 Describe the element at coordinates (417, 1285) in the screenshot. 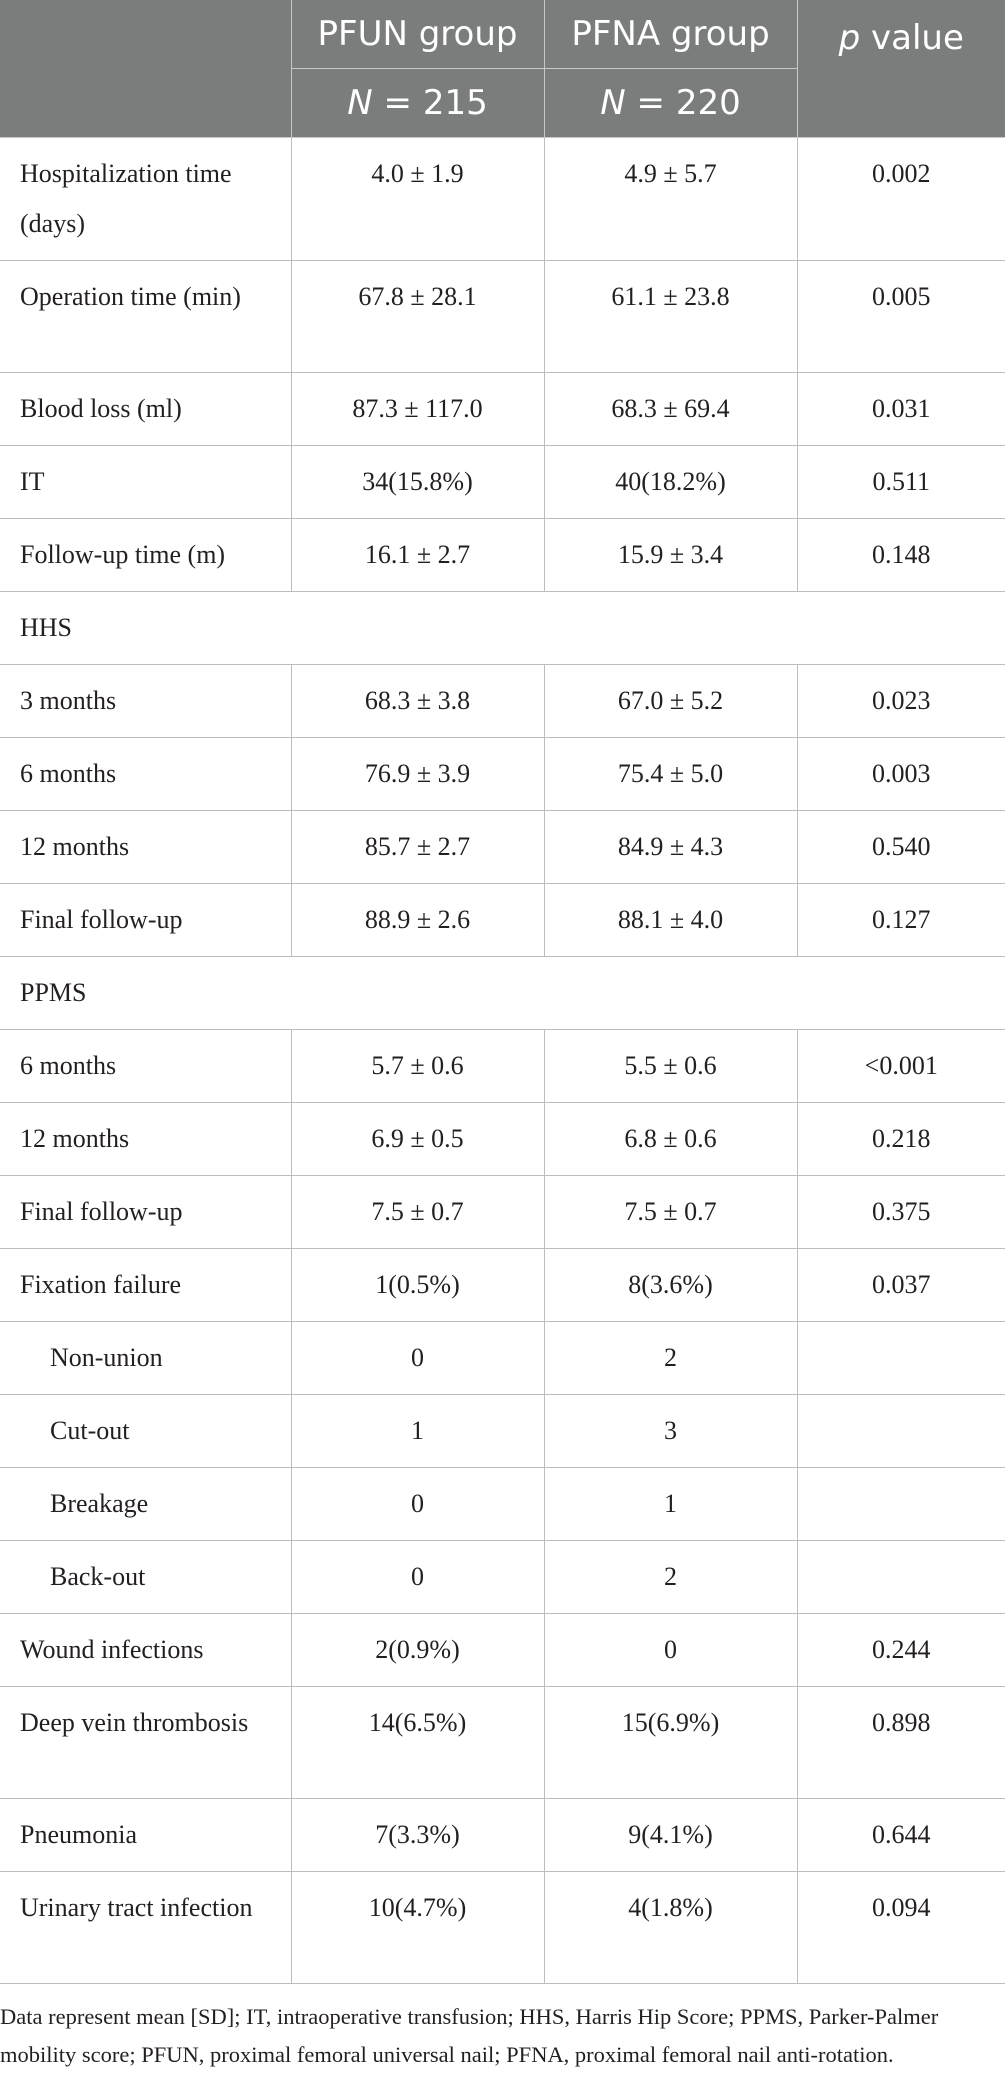

I see `pfun-cell: 1(0.5%)` at that location.